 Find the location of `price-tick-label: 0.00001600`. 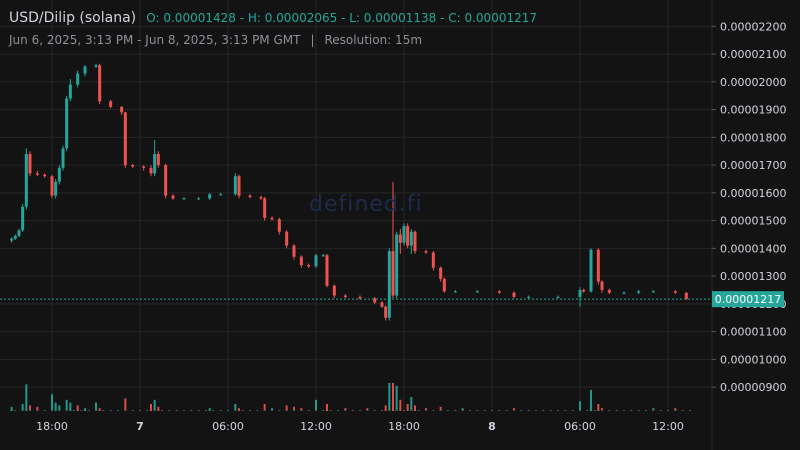

price-tick-label: 0.00001600 is located at coordinates (753, 193).